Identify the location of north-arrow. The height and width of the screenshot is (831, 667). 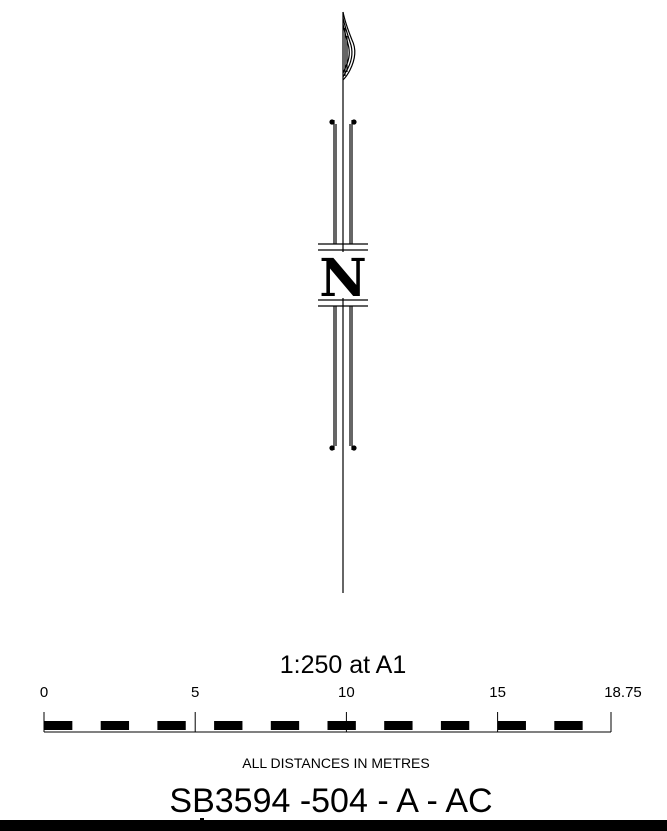
(343, 302).